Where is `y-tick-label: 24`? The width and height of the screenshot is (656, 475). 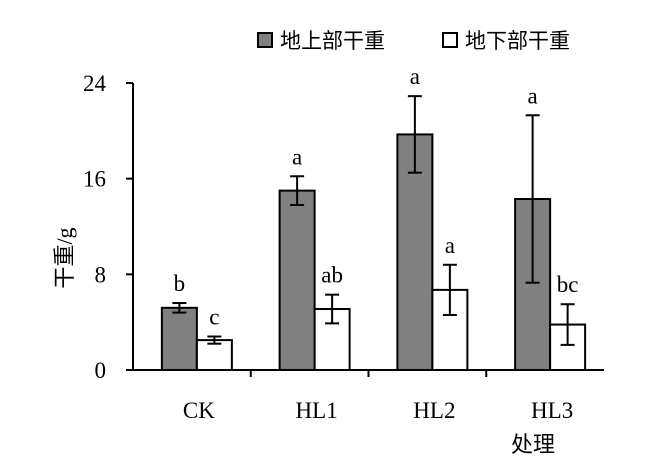
y-tick-label: 24 is located at coordinates (95, 83).